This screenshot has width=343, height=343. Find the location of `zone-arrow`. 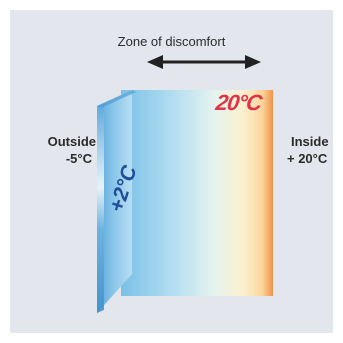

zone-arrow is located at coordinates (204, 62).